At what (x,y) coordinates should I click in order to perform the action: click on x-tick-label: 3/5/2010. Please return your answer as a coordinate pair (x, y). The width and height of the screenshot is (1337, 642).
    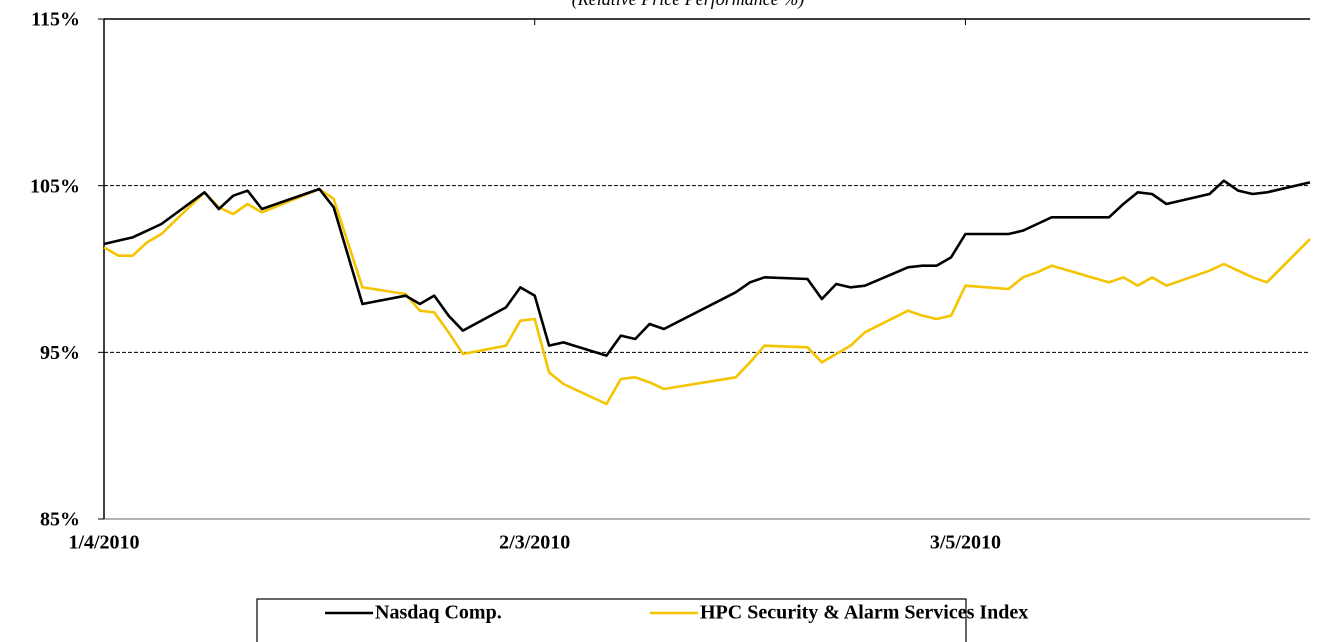
    Looking at the image, I should click on (965, 543).